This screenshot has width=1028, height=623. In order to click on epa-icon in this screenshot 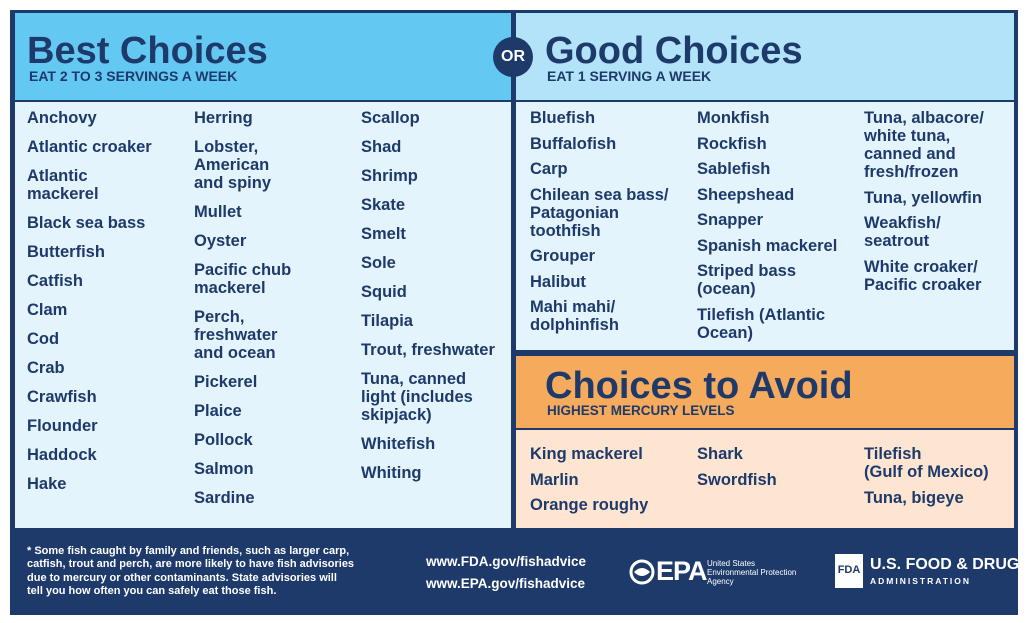, I will do `click(642, 572)`.